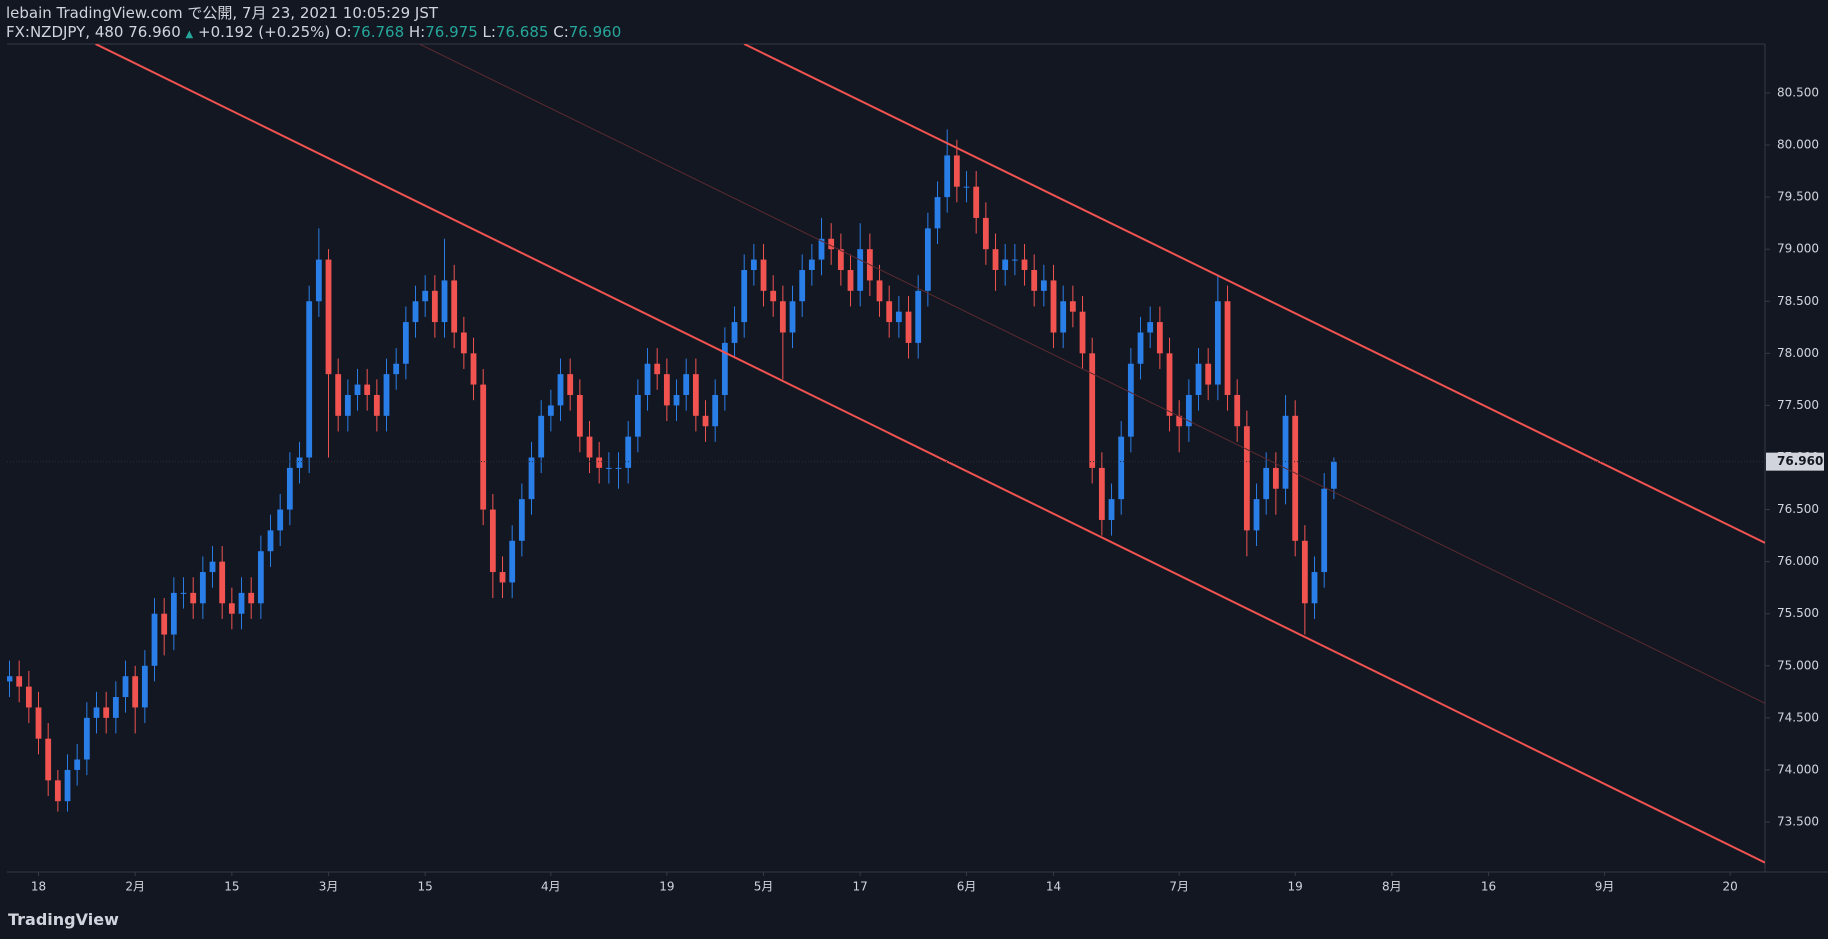 The width and height of the screenshot is (1828, 939). Describe the element at coordinates (329, 887) in the screenshot. I see `x-tick-label: 3月` at that location.